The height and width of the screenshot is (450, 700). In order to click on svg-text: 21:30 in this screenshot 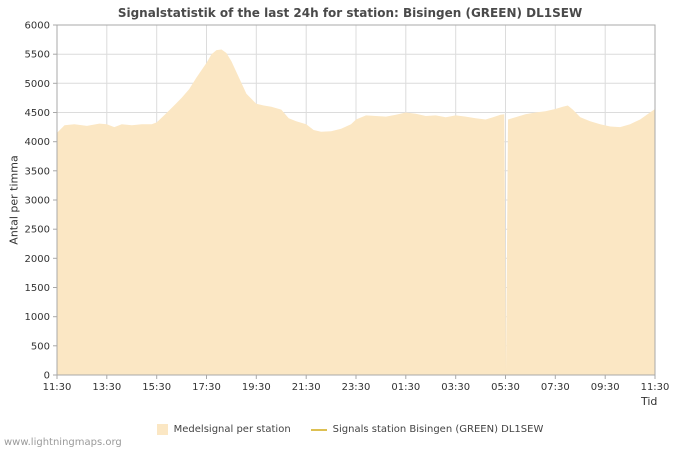, I will do `click(306, 387)`.